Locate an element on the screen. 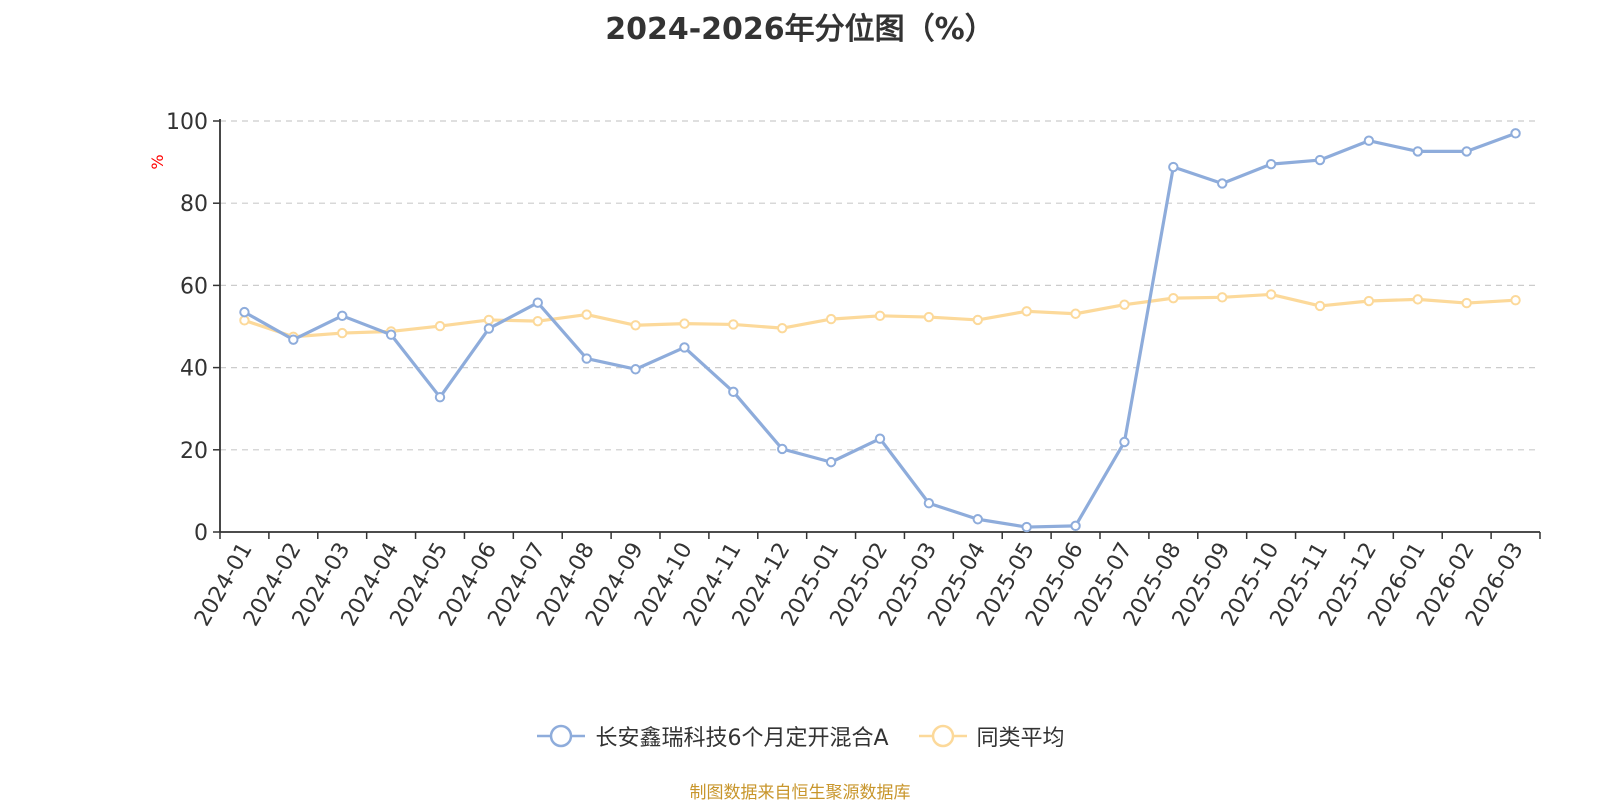 This screenshot has width=1600, height=803. y-tick-label: 60 is located at coordinates (194, 286).